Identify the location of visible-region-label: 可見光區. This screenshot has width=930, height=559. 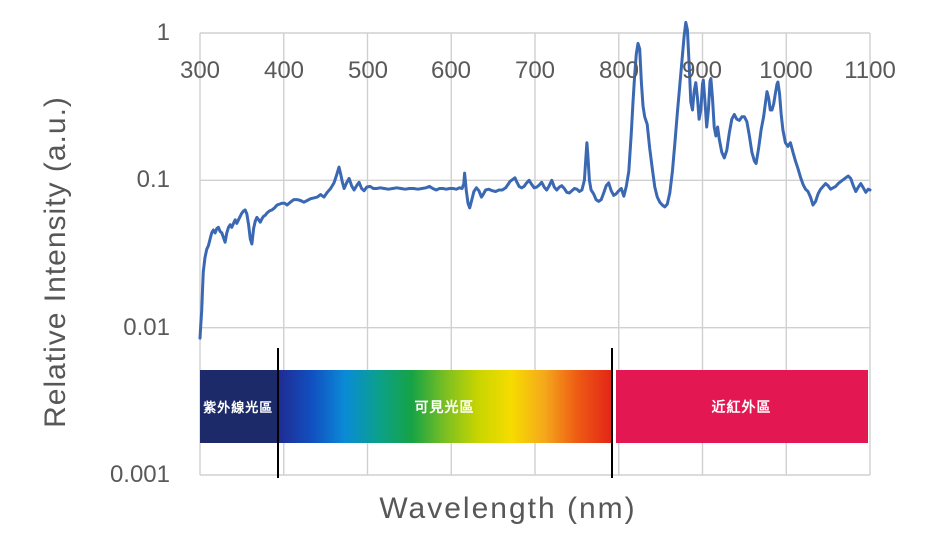
(444, 406).